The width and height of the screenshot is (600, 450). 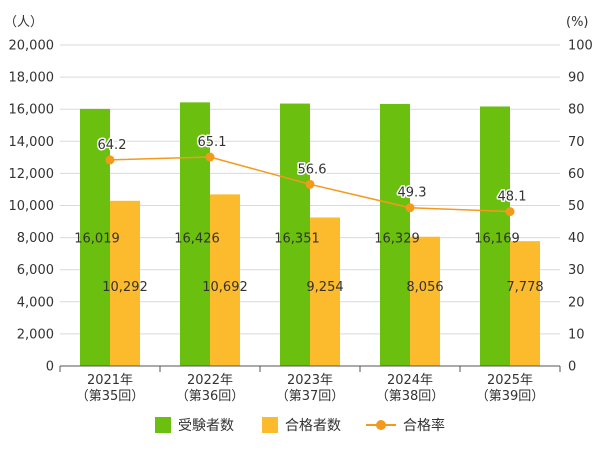 I want to click on legend-label-pass-rate: 合格率, so click(x=424, y=425).